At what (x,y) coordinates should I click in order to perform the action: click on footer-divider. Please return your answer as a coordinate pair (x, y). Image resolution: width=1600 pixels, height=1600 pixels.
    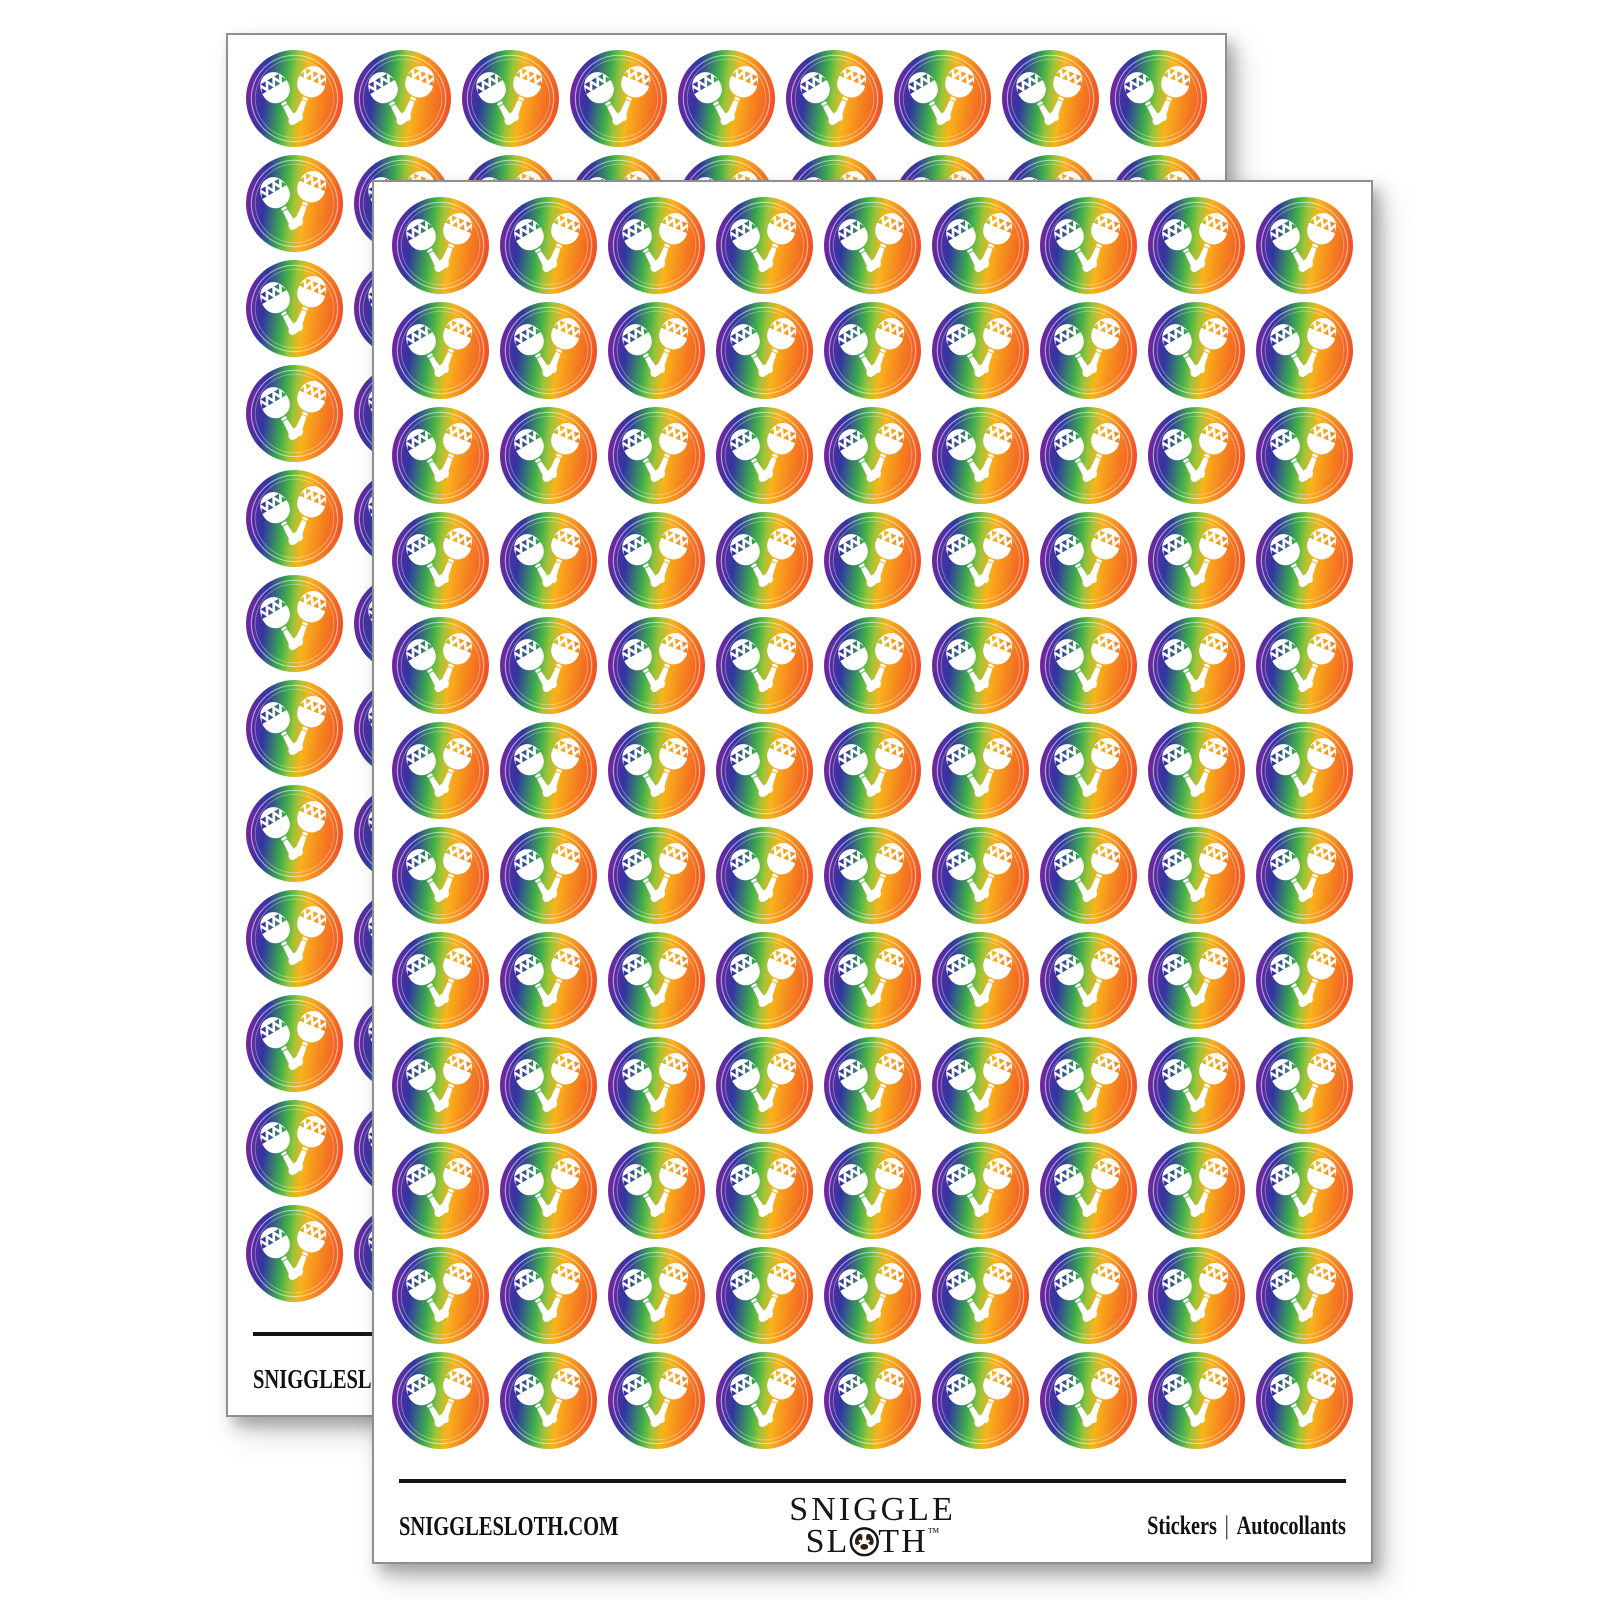
    Looking at the image, I should click on (872, 1481).